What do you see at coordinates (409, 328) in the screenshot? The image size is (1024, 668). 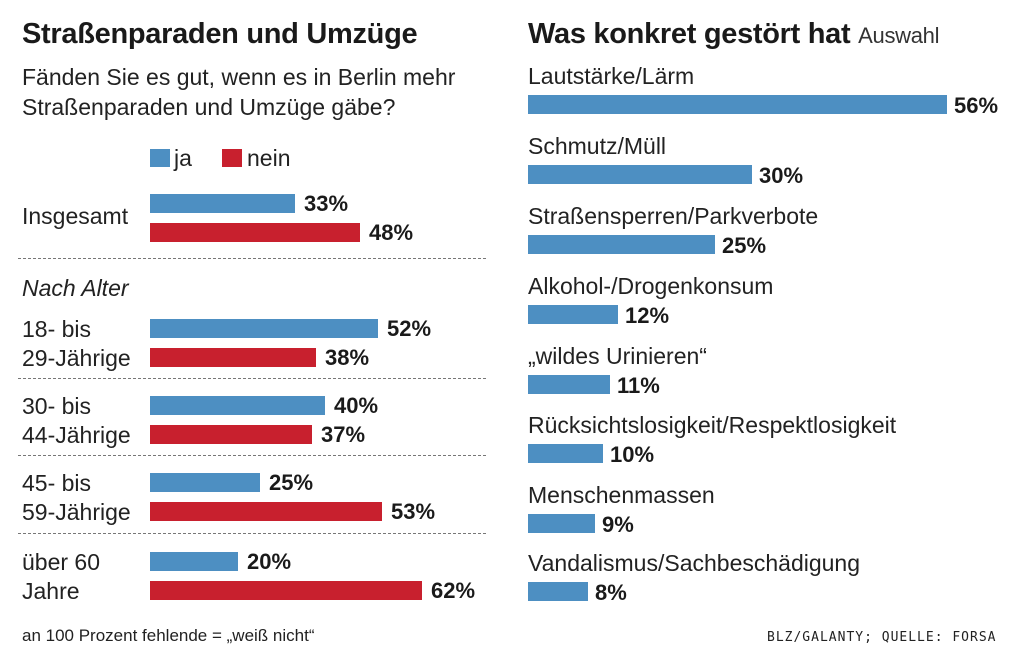 I see `value-label-ja: 52%` at bounding box center [409, 328].